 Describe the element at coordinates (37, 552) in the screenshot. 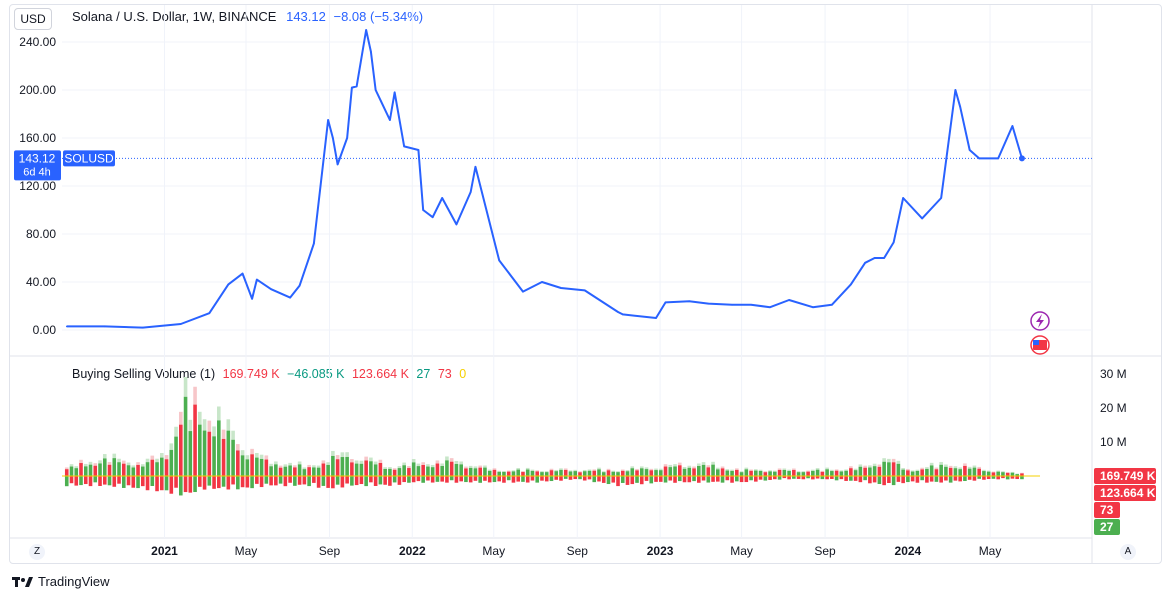

I see `timezone-button: Z` at that location.